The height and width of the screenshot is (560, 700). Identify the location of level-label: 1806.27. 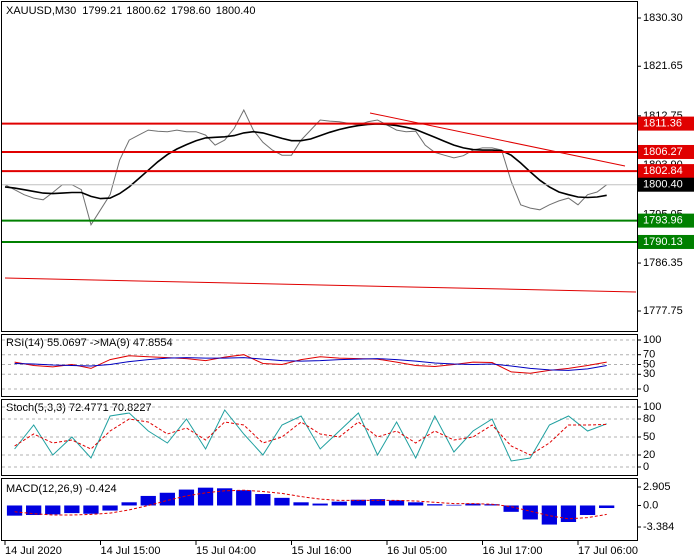
(663, 152).